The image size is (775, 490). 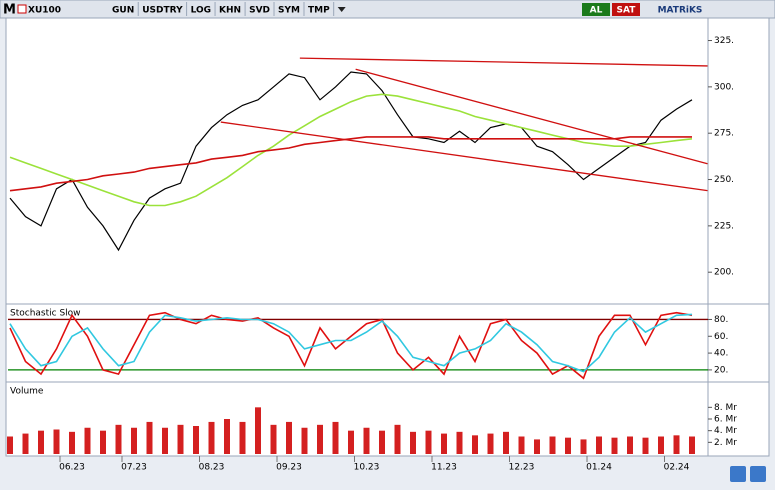 What do you see at coordinates (341, 9) in the screenshot?
I see `dropdown-arrow` at bounding box center [341, 9].